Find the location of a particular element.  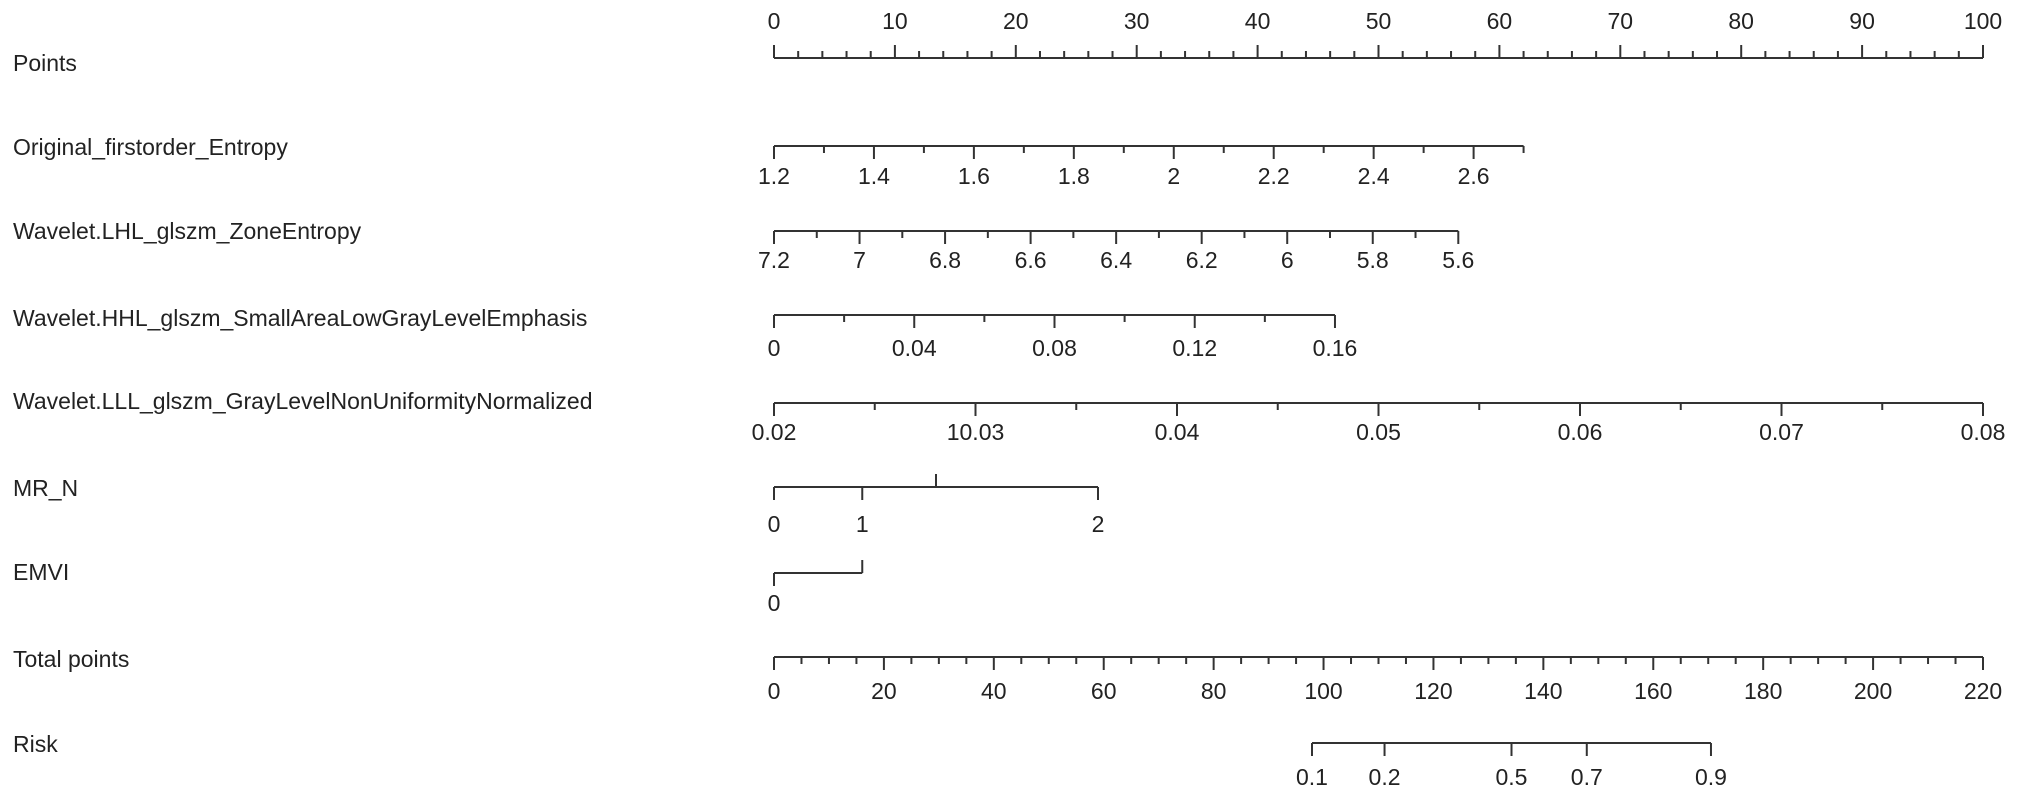

tick-label: 2.2 is located at coordinates (1274, 176).